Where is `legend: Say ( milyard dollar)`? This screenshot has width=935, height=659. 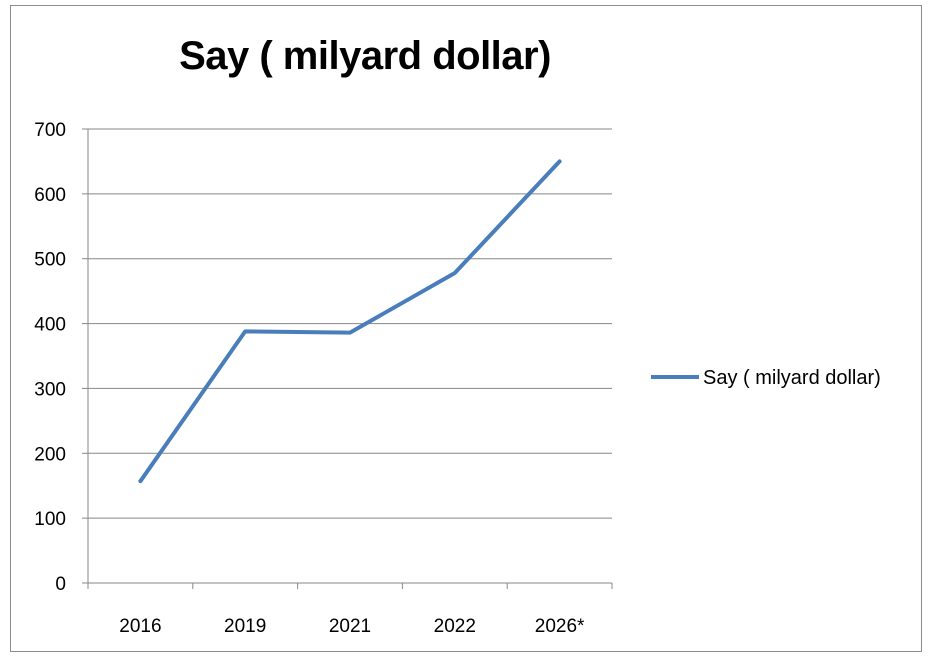
legend: Say ( milyard dollar) is located at coordinates (766, 378).